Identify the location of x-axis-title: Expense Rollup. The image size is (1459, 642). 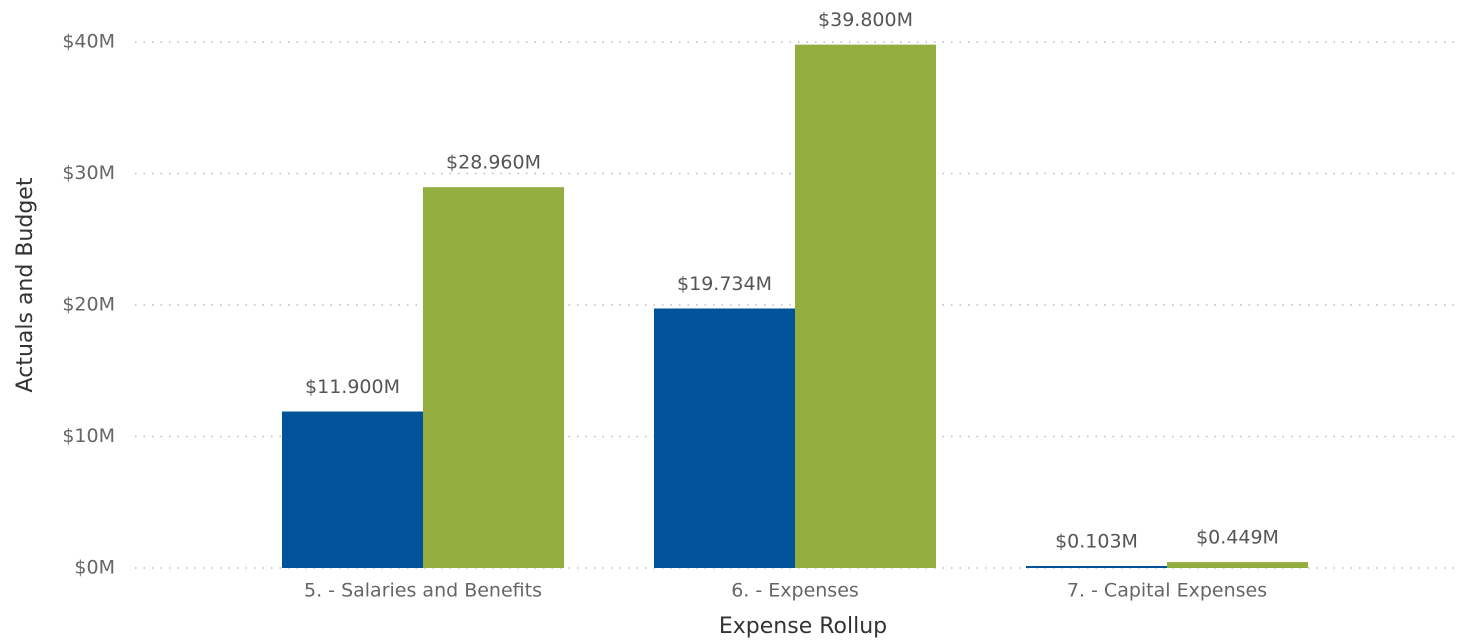
(803, 626).